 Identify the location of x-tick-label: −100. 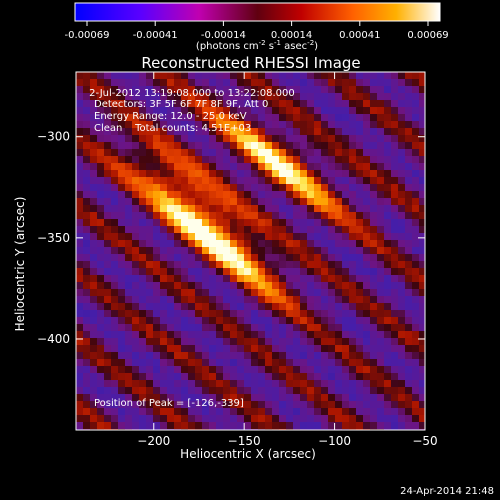
(334, 441).